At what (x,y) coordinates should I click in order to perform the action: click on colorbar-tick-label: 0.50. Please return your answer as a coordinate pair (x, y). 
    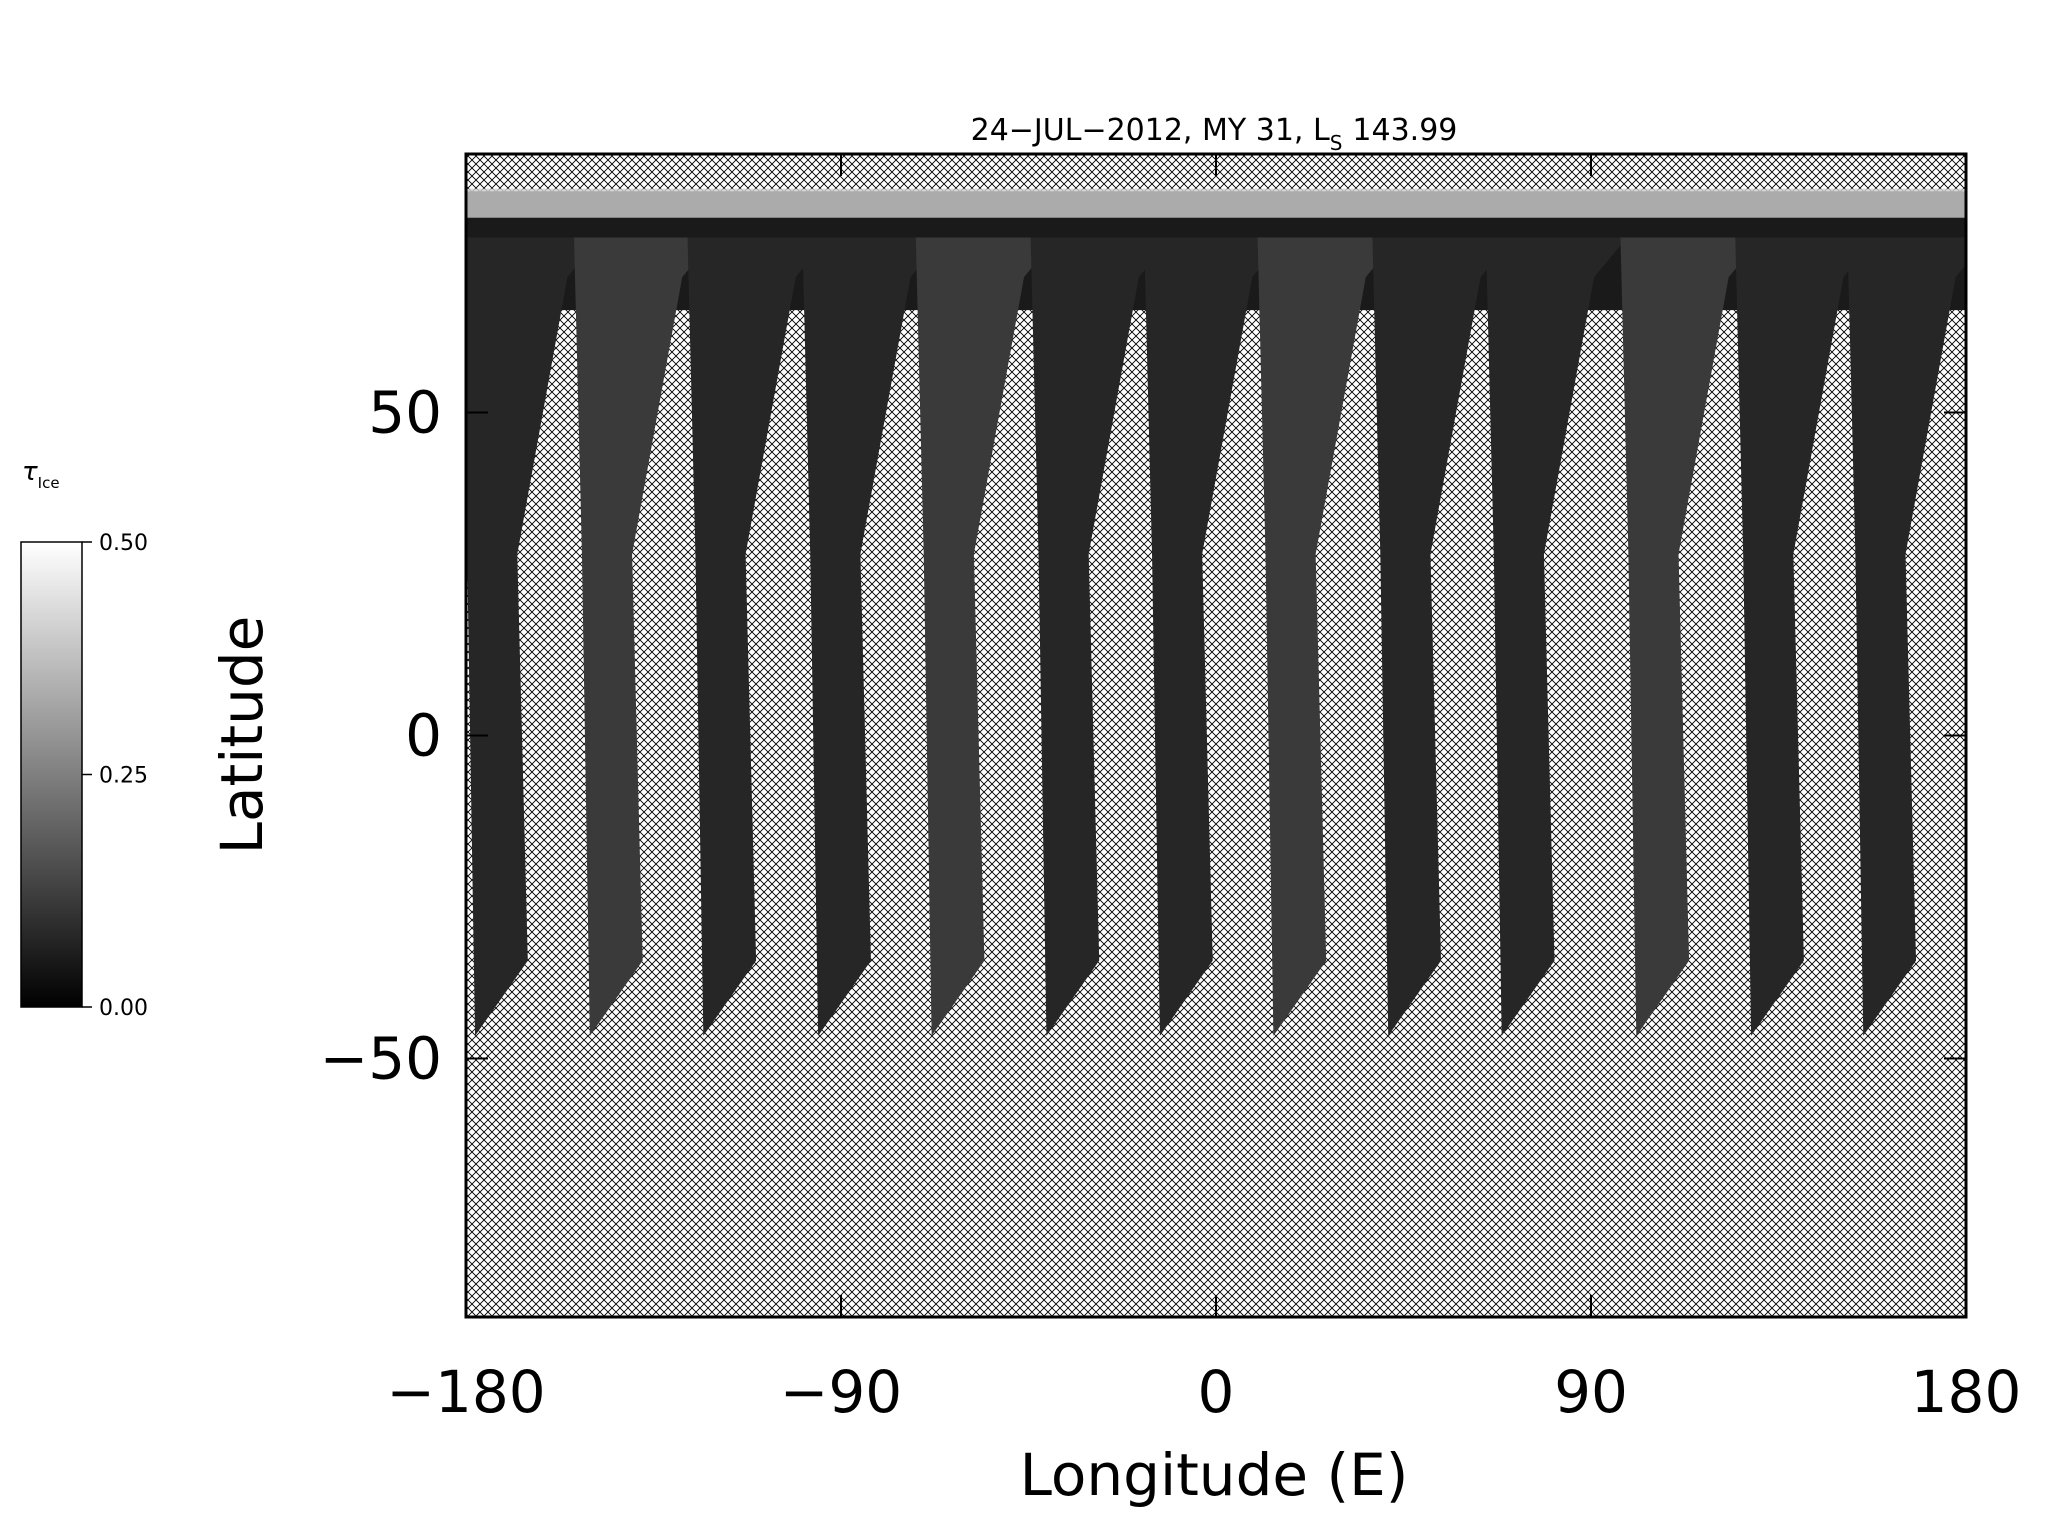
    Looking at the image, I should click on (123, 543).